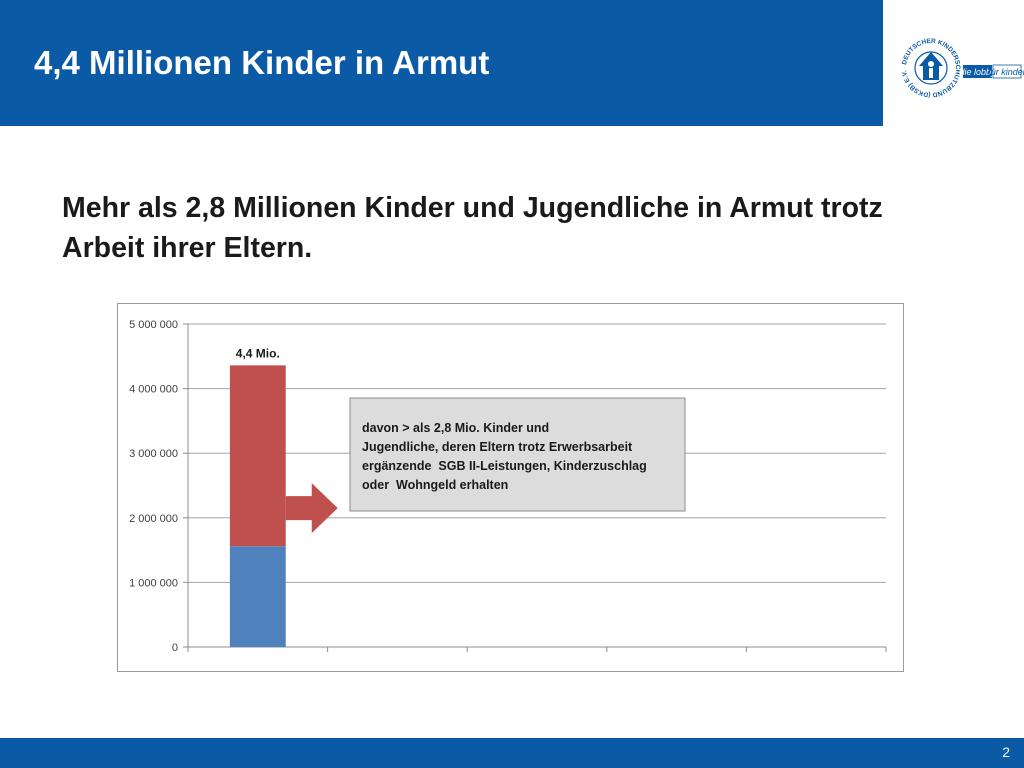 Image resolution: width=1024 pixels, height=768 pixels. Describe the element at coordinates (257, 456) in the screenshot. I see `bar-segment-upper` at that location.